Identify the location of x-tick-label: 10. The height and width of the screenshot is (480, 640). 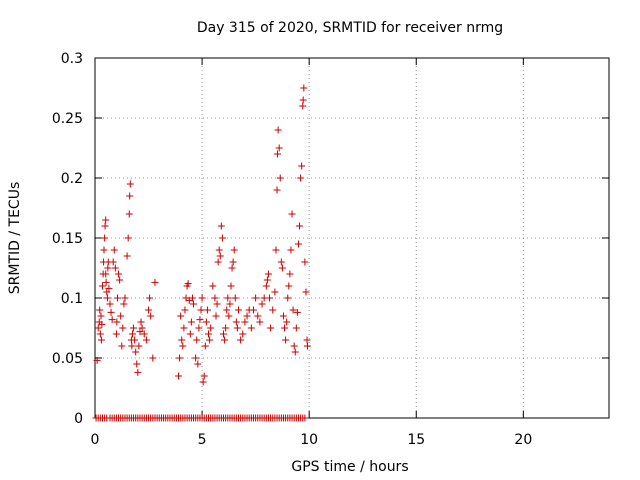
(309, 440).